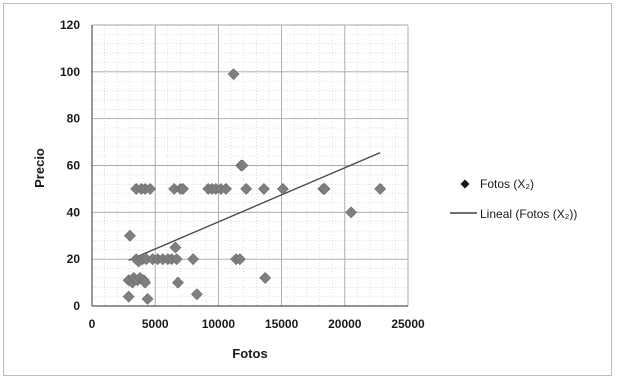  I want to click on y-tick-label: 120, so click(70, 25).